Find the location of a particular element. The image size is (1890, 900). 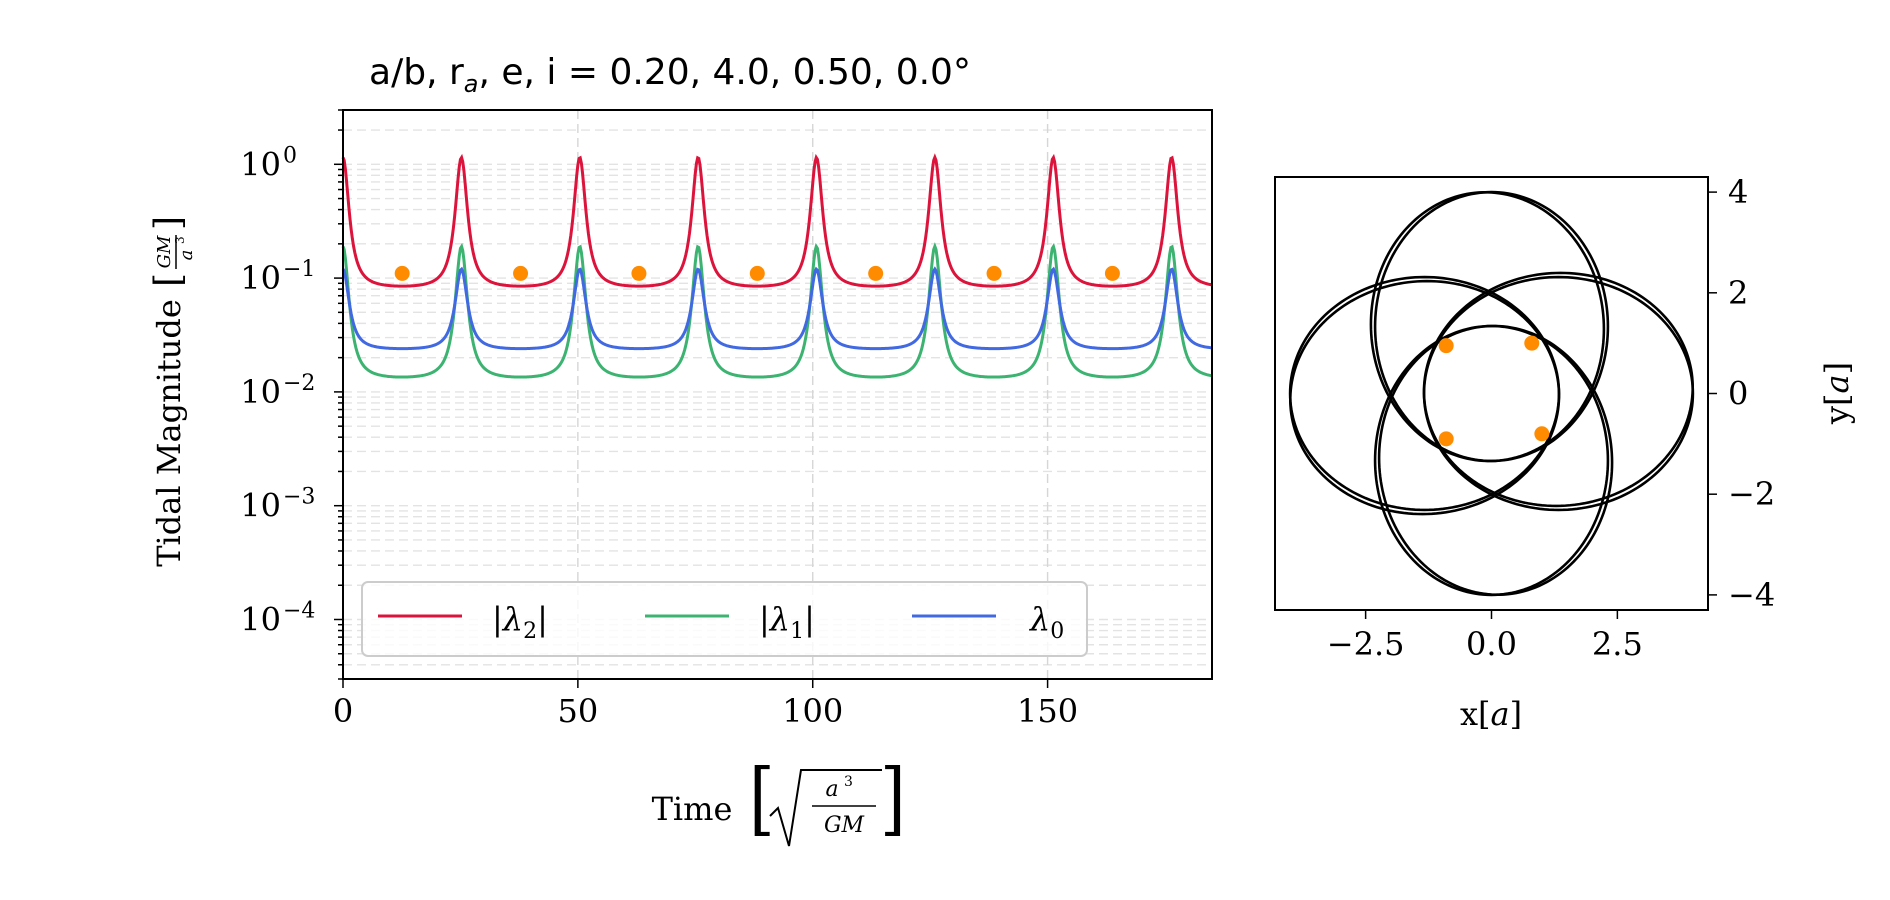

y-tick-exponent: −4 is located at coordinates (299, 610).